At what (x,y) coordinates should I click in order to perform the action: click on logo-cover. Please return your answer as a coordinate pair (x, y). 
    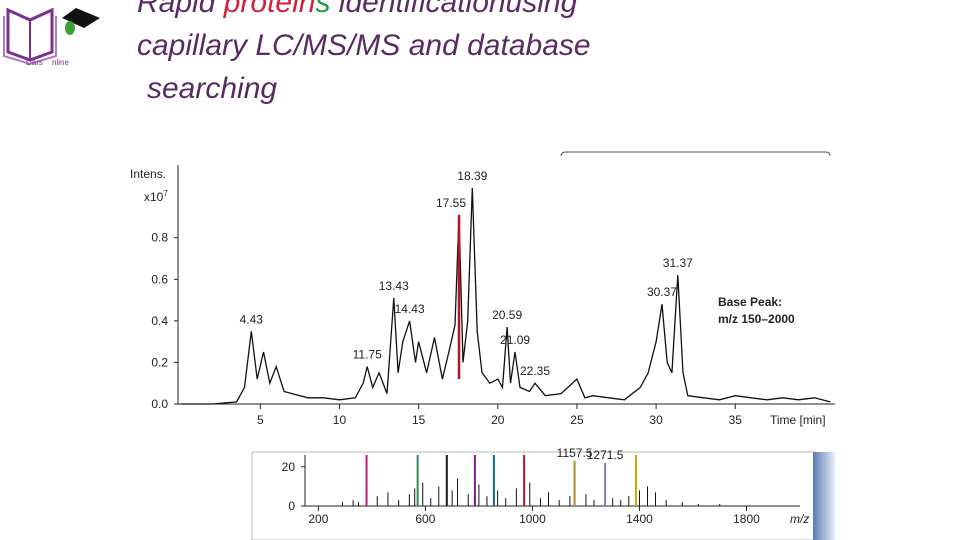
    Looking at the image, I should click on (30, 41).